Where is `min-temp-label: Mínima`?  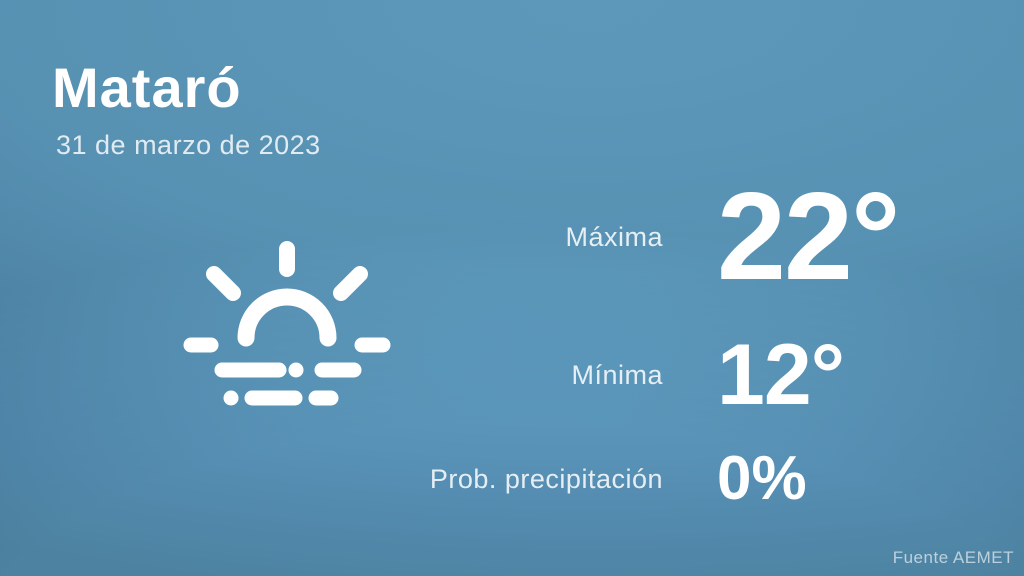 min-temp-label: Mínima is located at coordinates (617, 374).